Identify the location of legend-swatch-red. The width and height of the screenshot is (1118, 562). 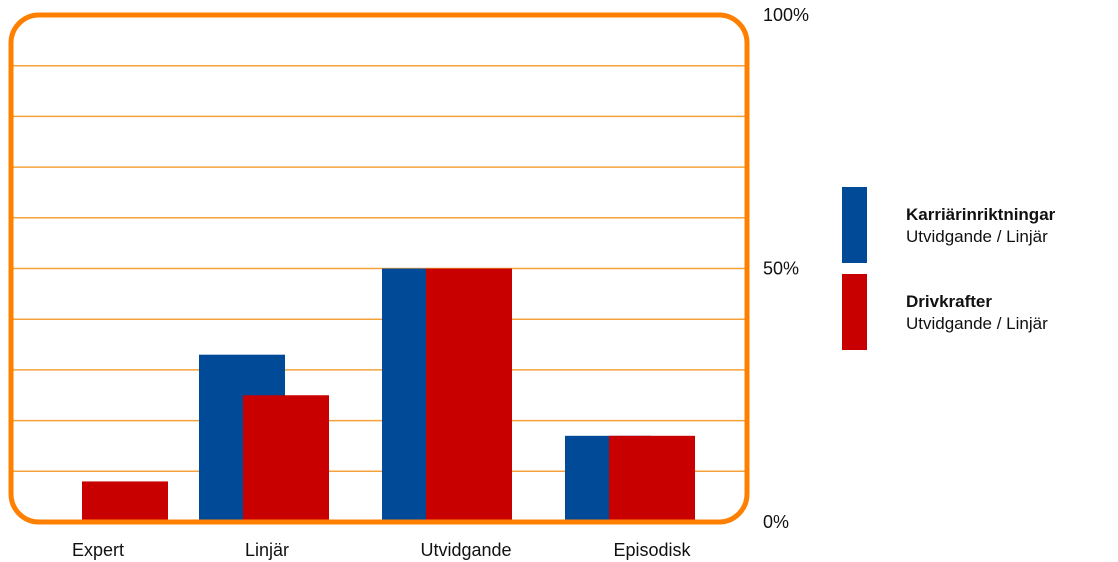
(854, 312).